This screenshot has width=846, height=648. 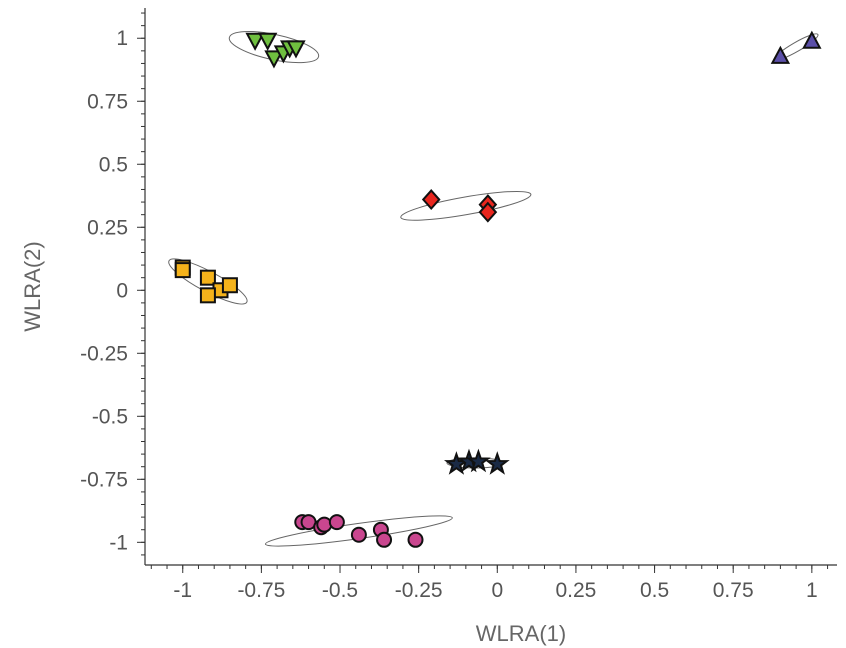 I want to click on x-tick-label: -0.5, so click(x=340, y=590).